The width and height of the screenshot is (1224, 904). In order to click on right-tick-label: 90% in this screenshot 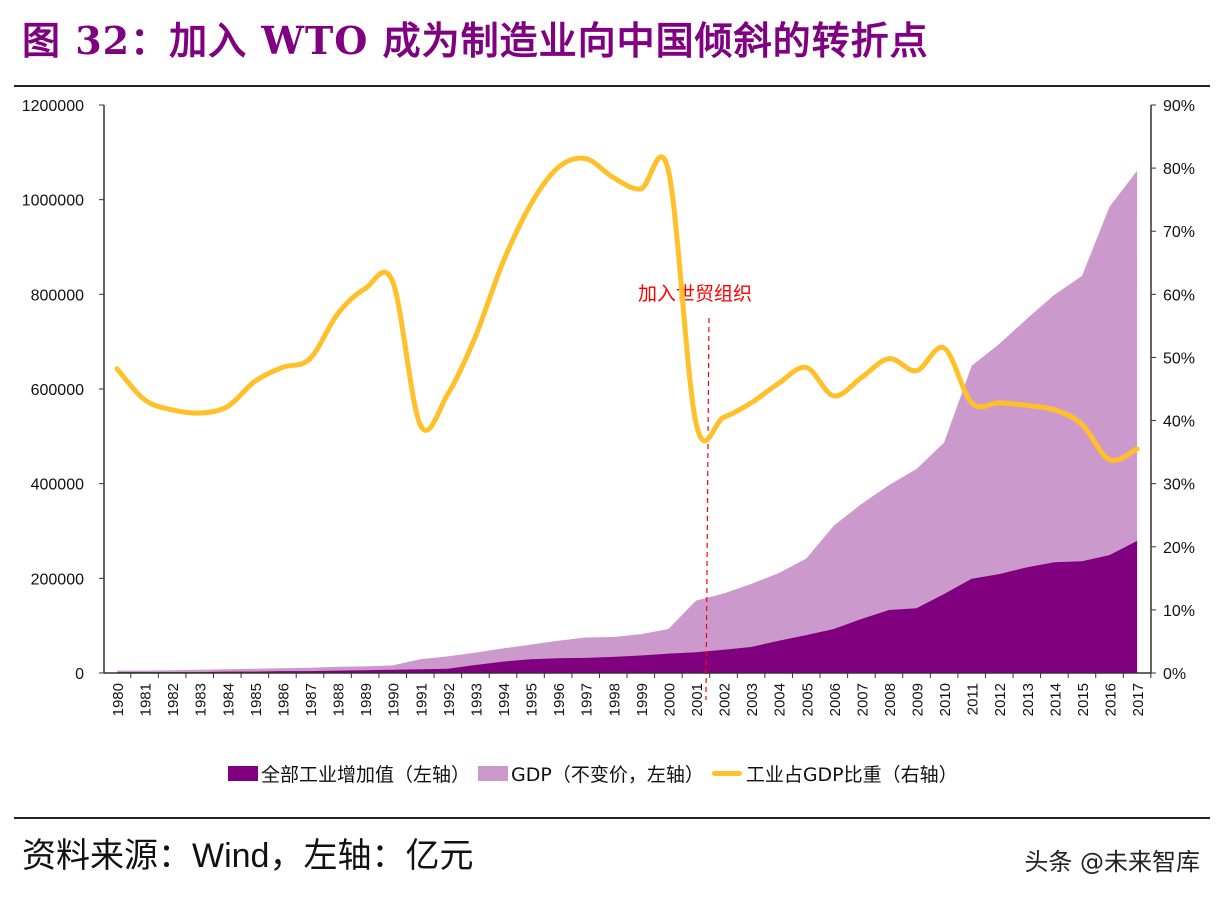, I will do `click(1179, 106)`.